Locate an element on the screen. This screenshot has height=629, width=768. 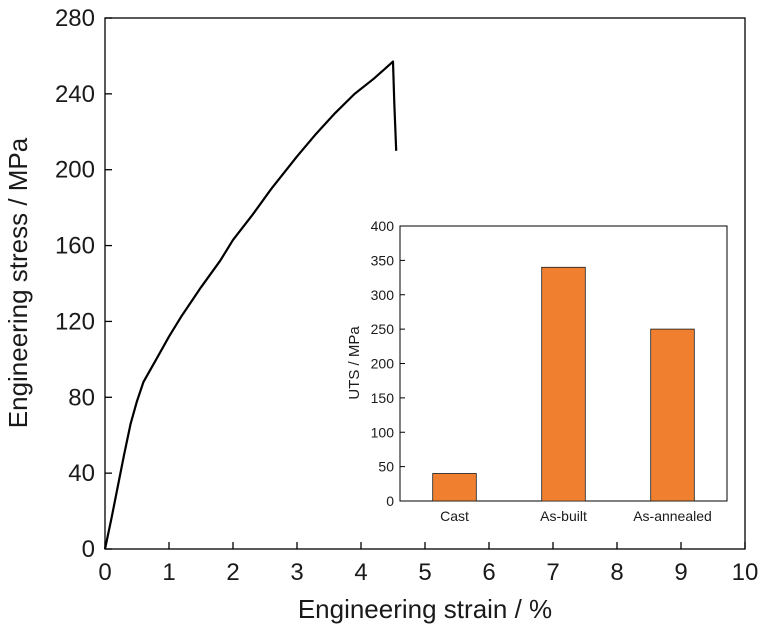
inset-y-tick-label: 100 is located at coordinates (383, 432).